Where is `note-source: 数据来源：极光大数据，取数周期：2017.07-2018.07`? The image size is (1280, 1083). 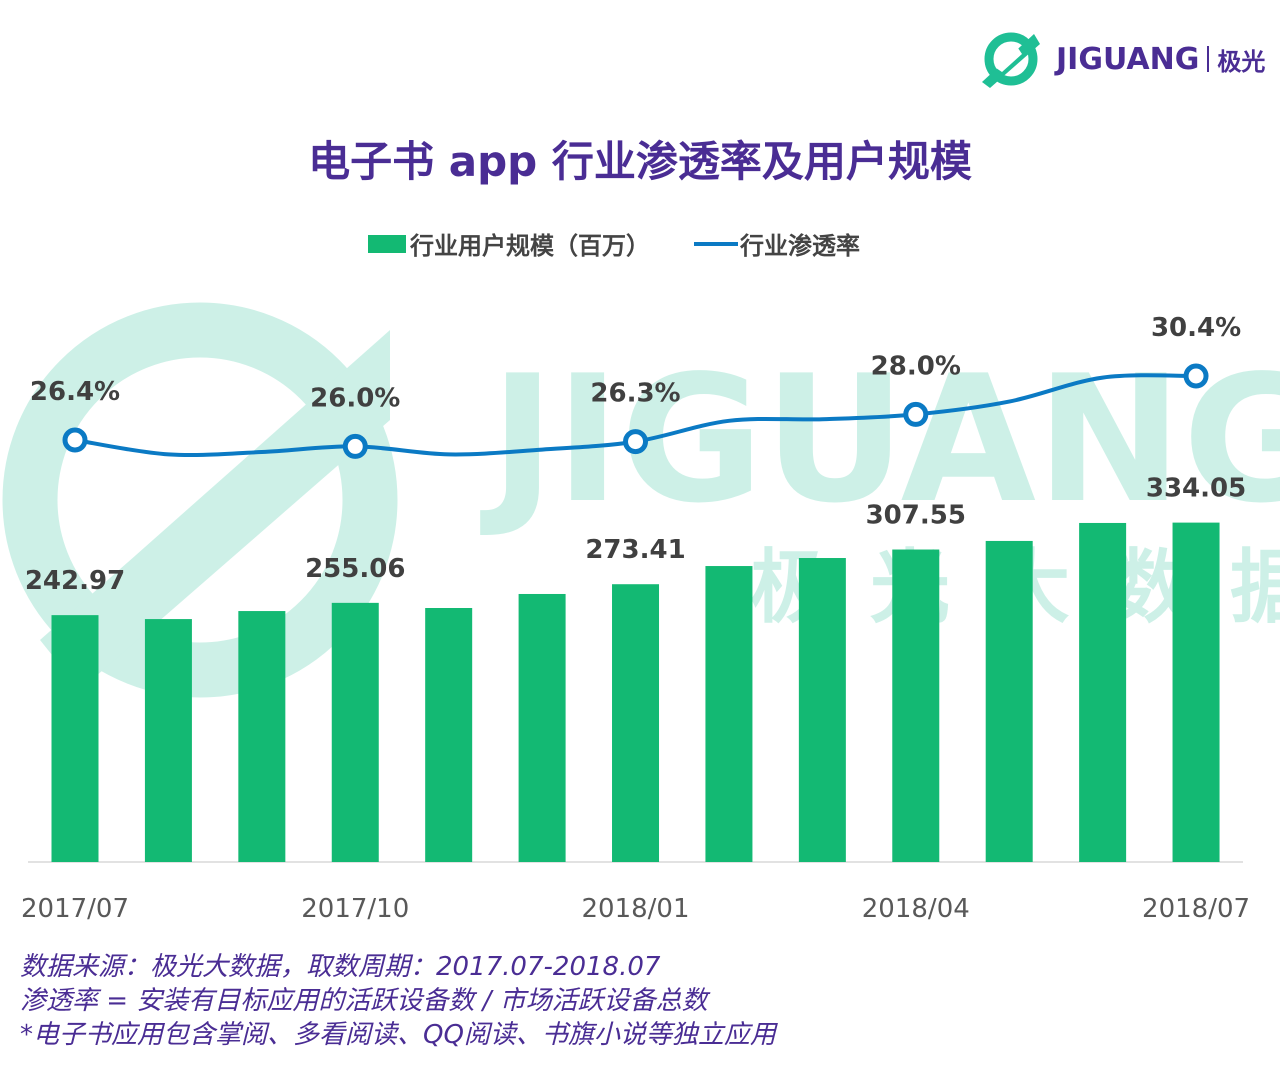
note-source: 数据来源：极光大数据，取数周期：2017.07-2018.07 is located at coordinates (340, 967).